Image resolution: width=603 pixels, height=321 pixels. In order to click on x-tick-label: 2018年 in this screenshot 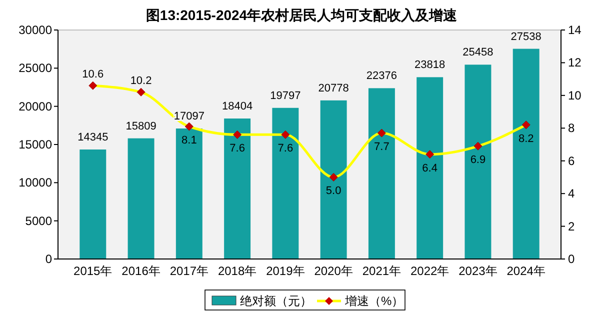, I will do `click(237, 271)`.